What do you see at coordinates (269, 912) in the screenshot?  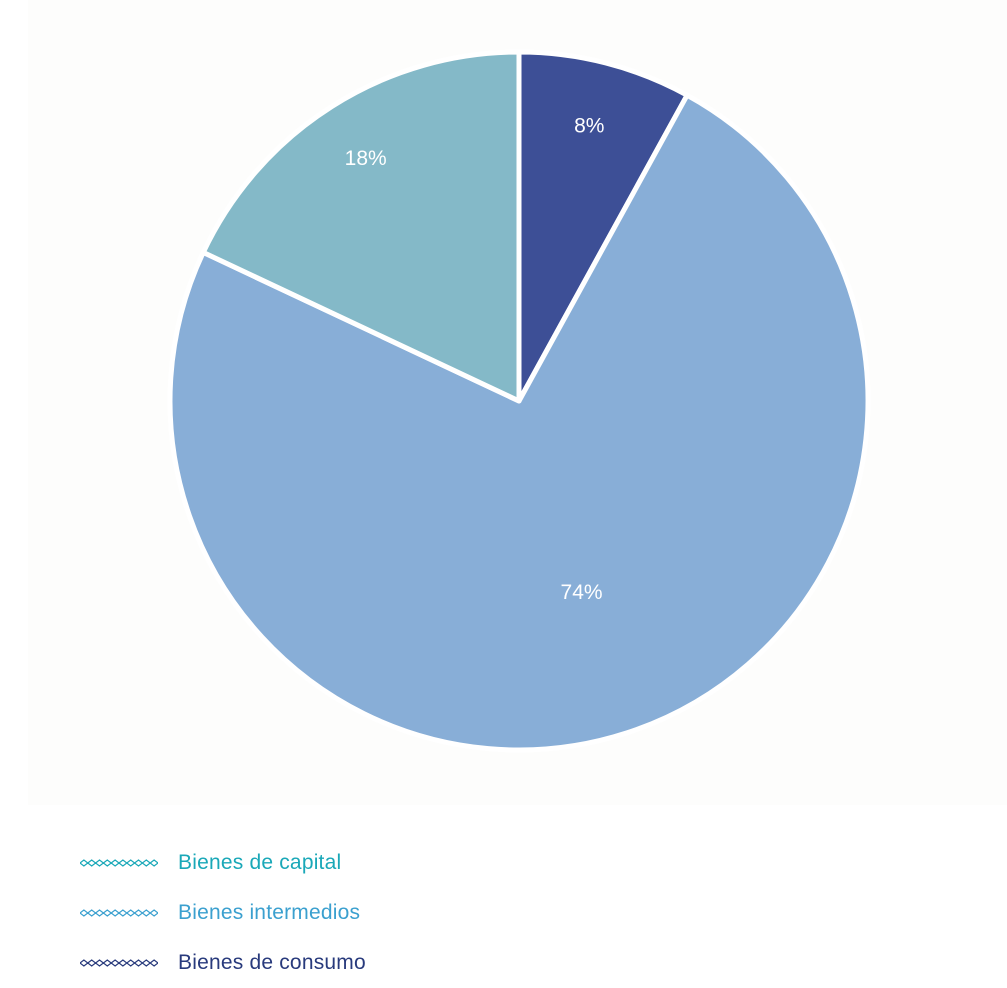 I see `legend-label: Bienes intermedios` at bounding box center [269, 912].